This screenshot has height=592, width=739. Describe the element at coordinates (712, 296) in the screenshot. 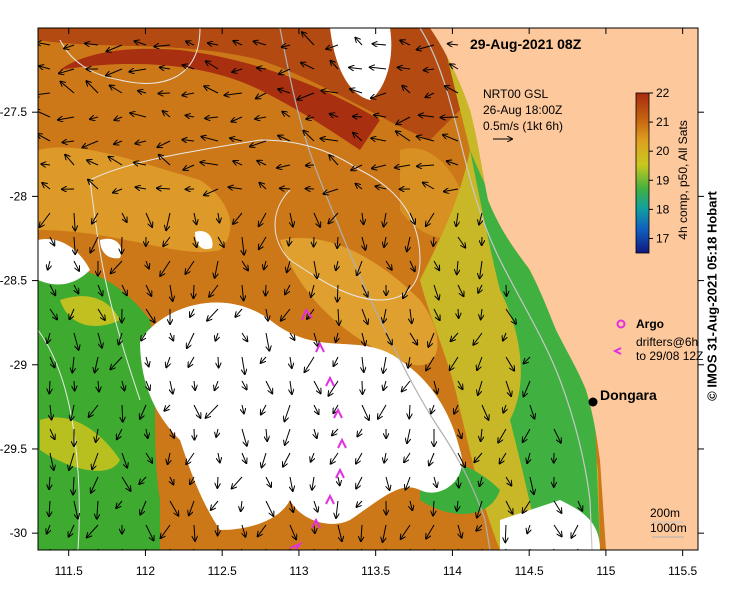

I see `credit-text: © IMOS 31-Aug-2021 05:18 Hobart` at that location.